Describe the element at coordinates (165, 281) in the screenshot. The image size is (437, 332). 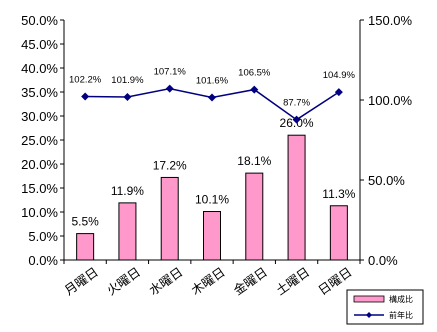
I see `x-tick-label: 水曜日` at that location.